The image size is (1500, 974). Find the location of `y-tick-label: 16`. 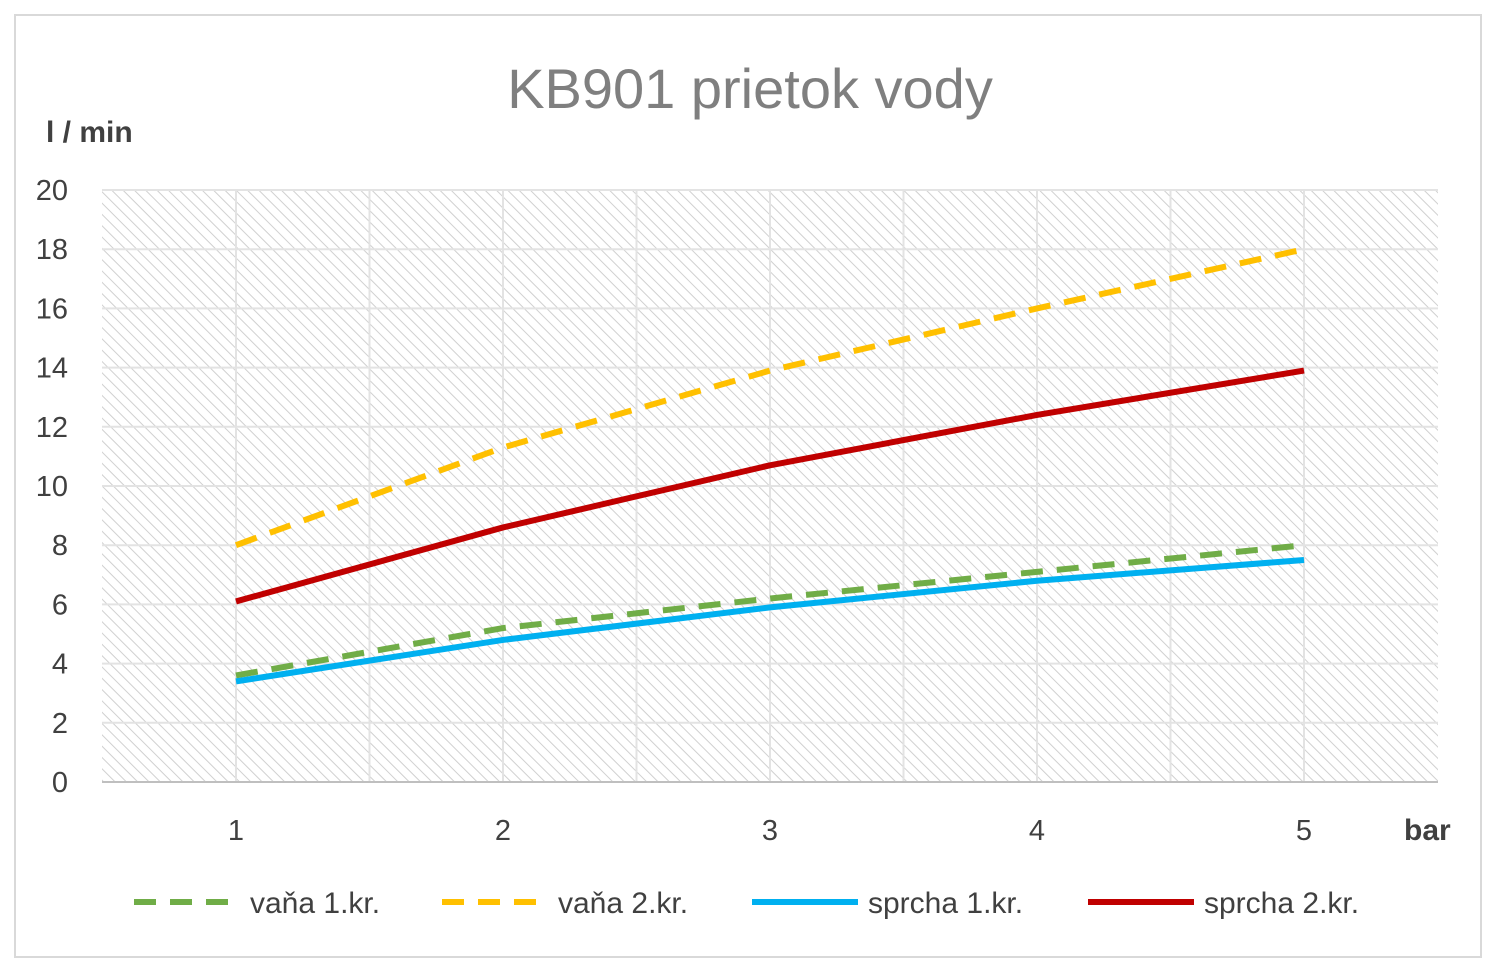

y-tick-label: 16 is located at coordinates (52, 309).